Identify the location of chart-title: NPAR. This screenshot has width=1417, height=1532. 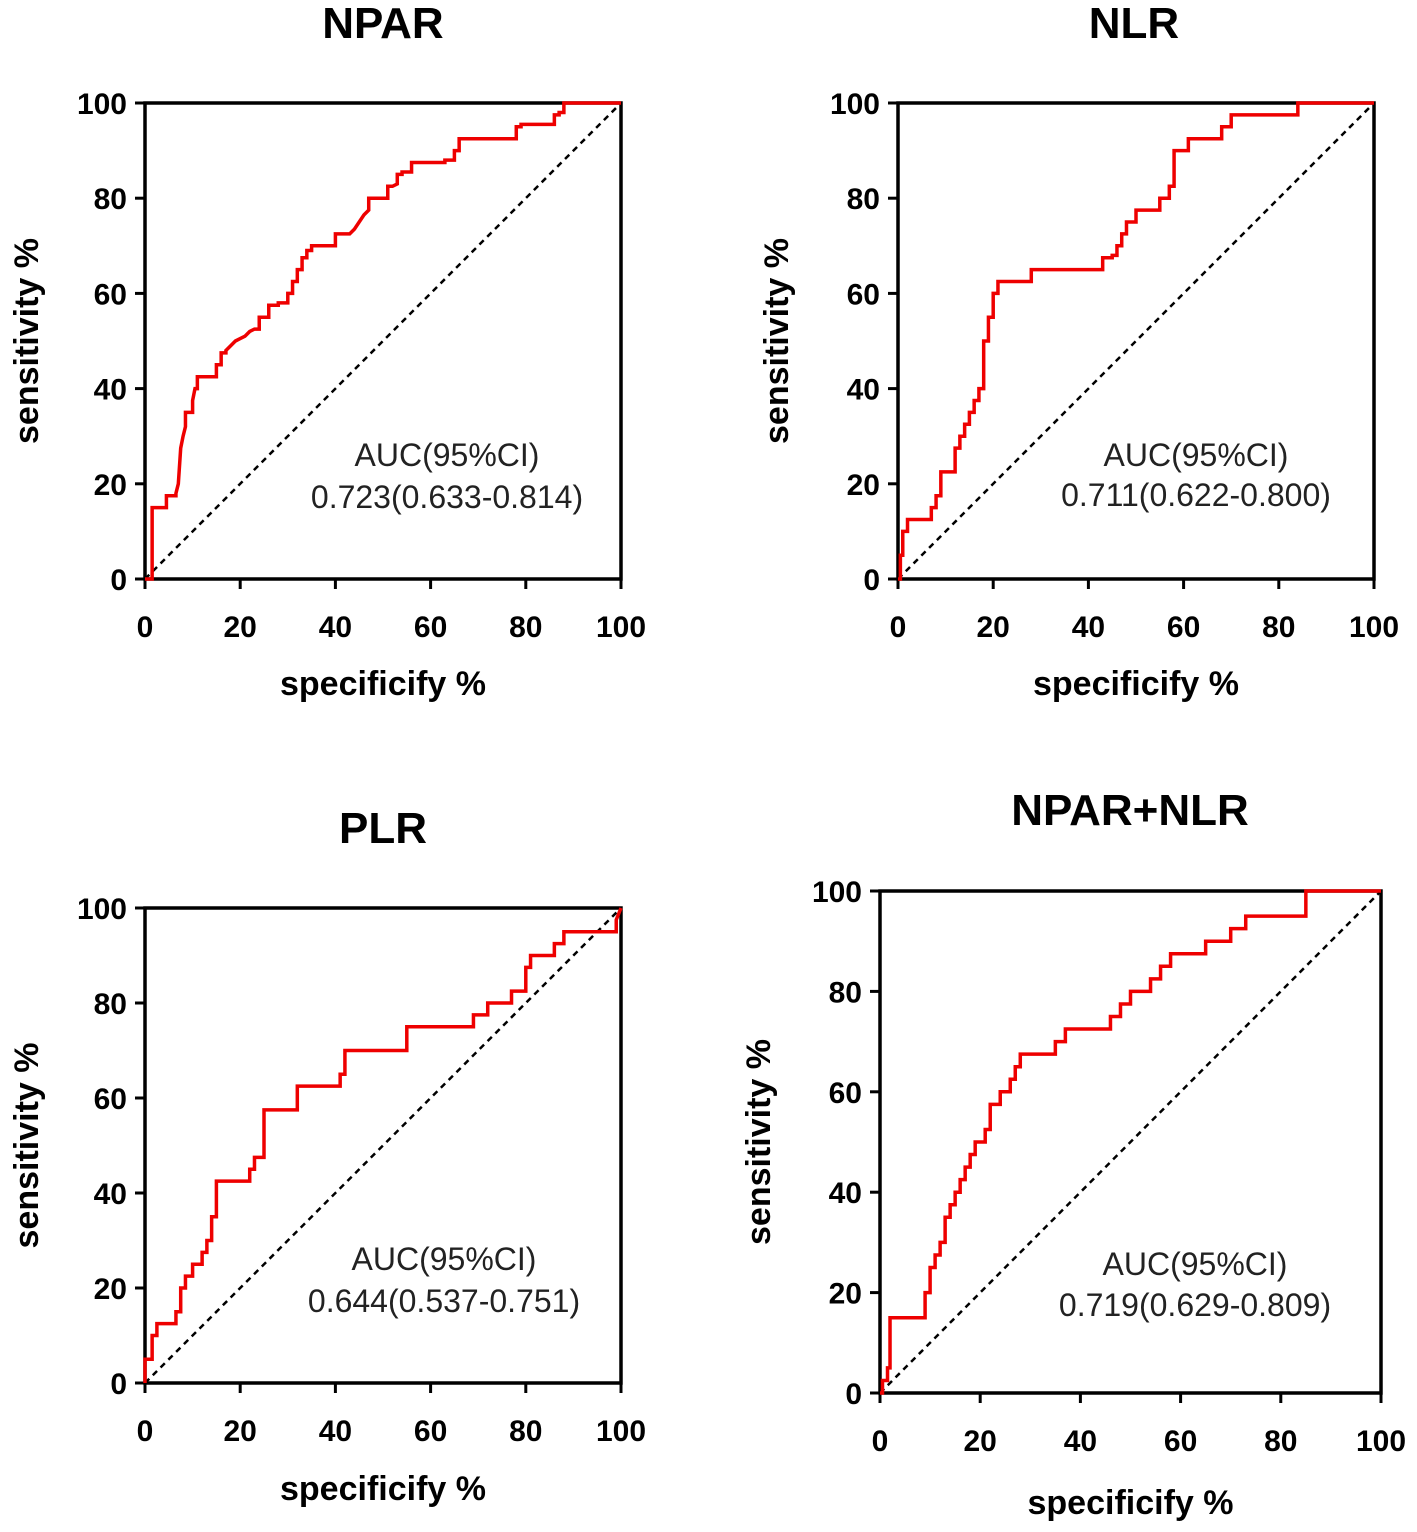
(382, 24).